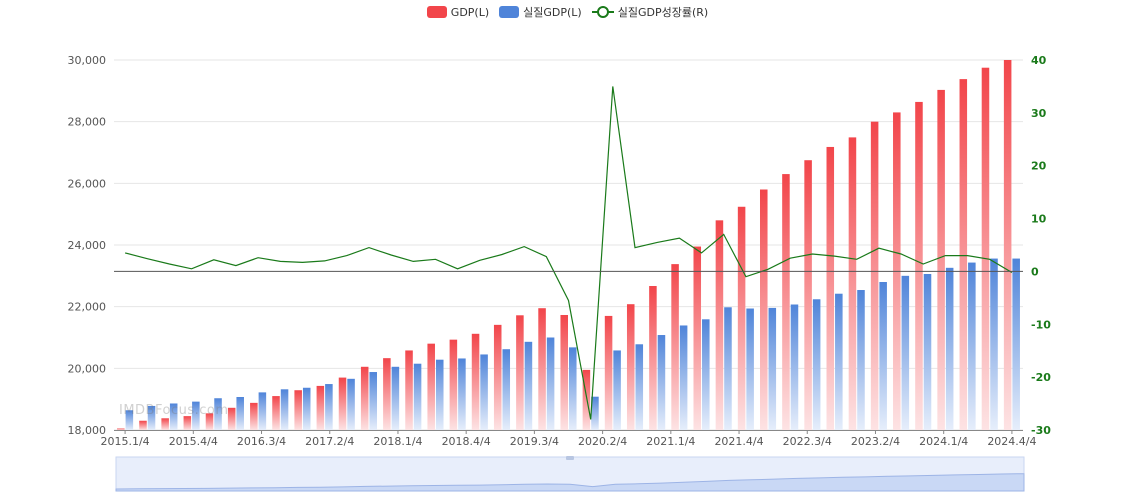  Describe the element at coordinates (570, 474) in the screenshot. I see `zoom-slider` at that location.